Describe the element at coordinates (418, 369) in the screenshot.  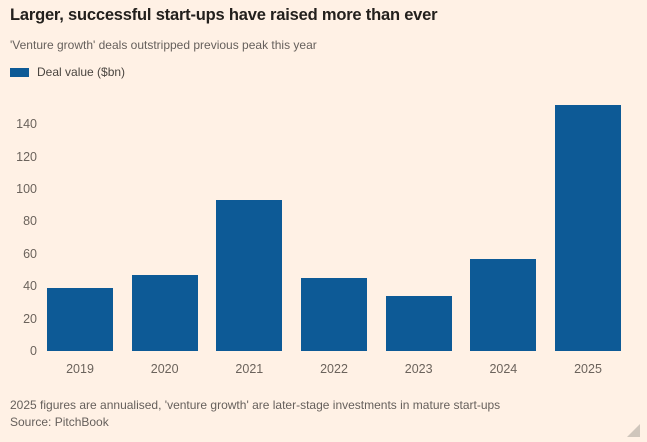
I see `x-tick-label: 2023` at that location.